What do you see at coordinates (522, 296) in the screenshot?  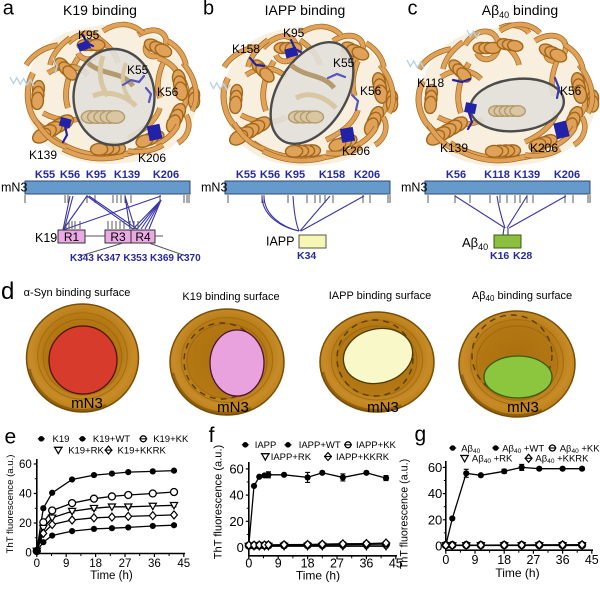 I see `svg-text: Aβ40 binding surface` at bounding box center [522, 296].